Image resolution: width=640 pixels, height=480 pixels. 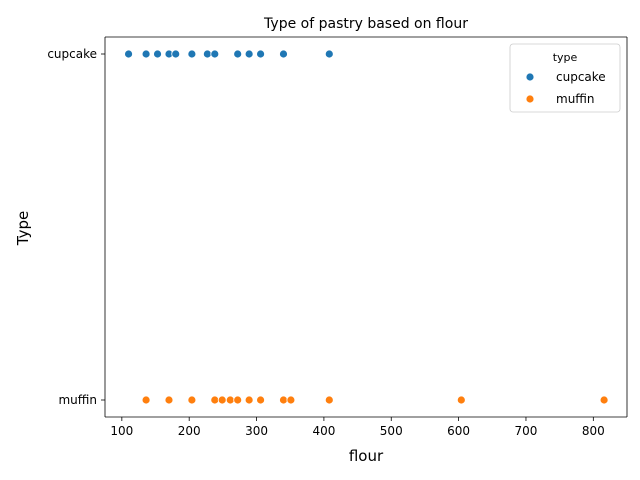 I want to click on x-tick-label-300: 300, so click(x=256, y=431).